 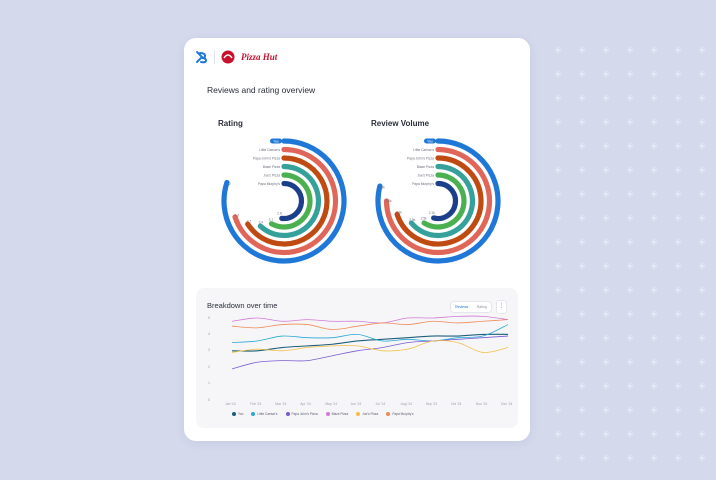 I want to click on legend-item: Joe's Pizza, so click(x=367, y=414).